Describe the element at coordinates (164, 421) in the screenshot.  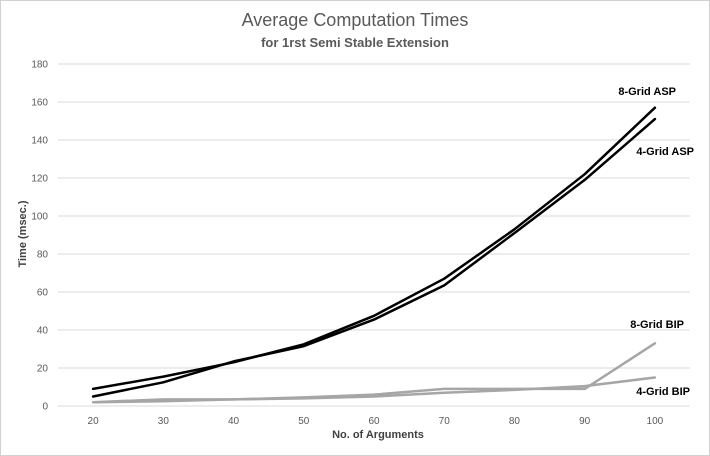
I see `x-tick-label: 30` at that location.